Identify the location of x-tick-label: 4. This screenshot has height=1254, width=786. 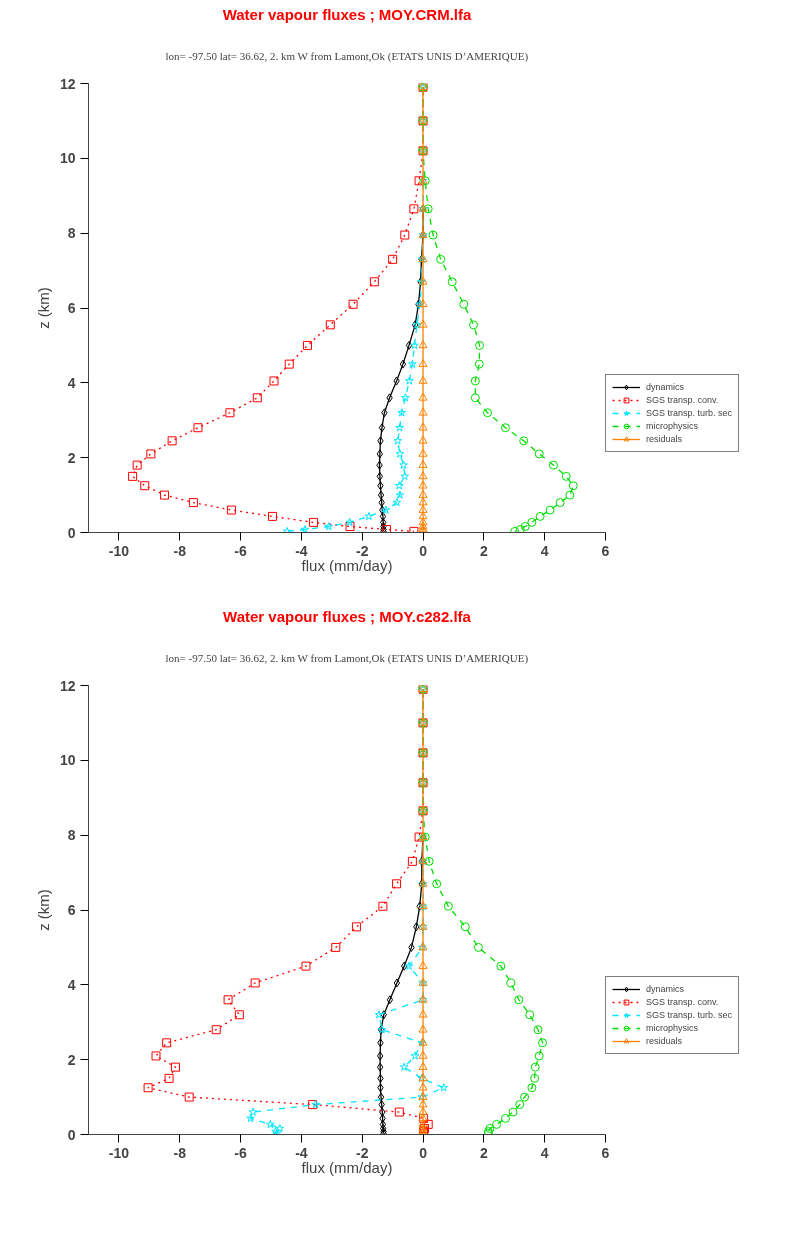
(544, 1152).